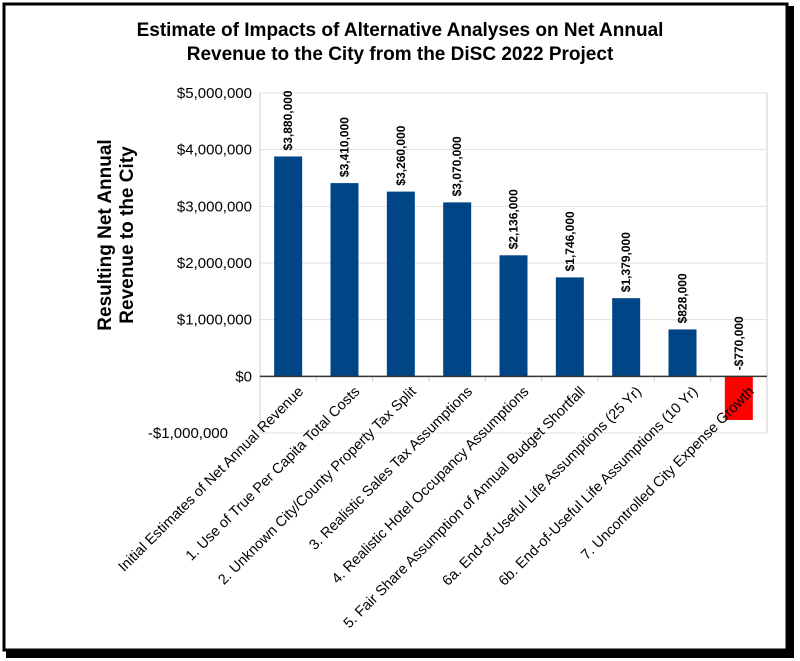 The width and height of the screenshot is (800, 661). What do you see at coordinates (514, 219) in the screenshot?
I see `data-label: $2,136,000` at bounding box center [514, 219].